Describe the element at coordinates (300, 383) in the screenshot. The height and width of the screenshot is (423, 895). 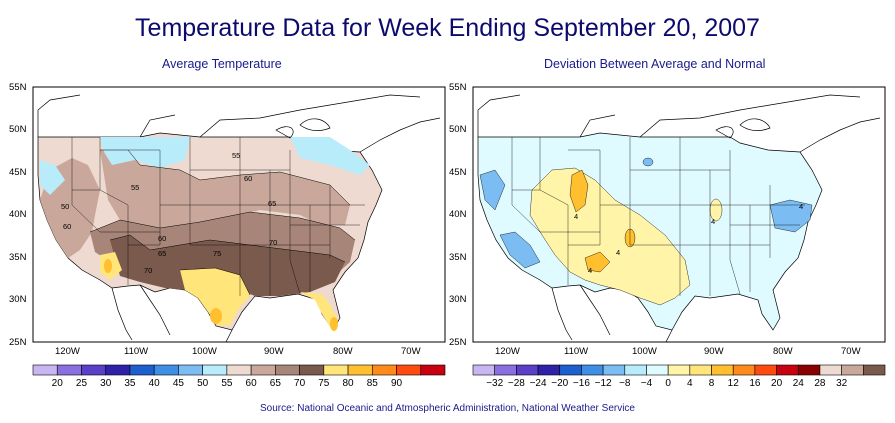
I see `colorbar-label: 70` at that location.